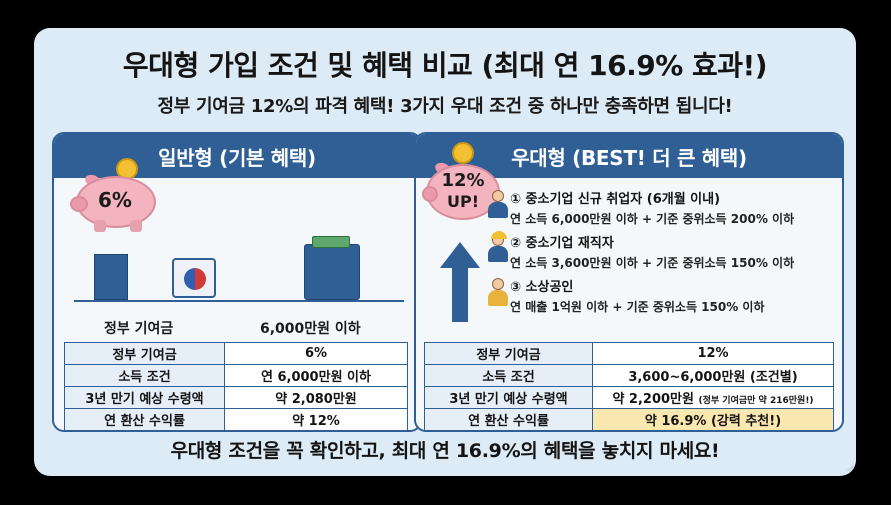 The image size is (891, 505). I want to click on table-row: 3년 만기 예상 수령액 약 2,080만원, so click(236, 397).